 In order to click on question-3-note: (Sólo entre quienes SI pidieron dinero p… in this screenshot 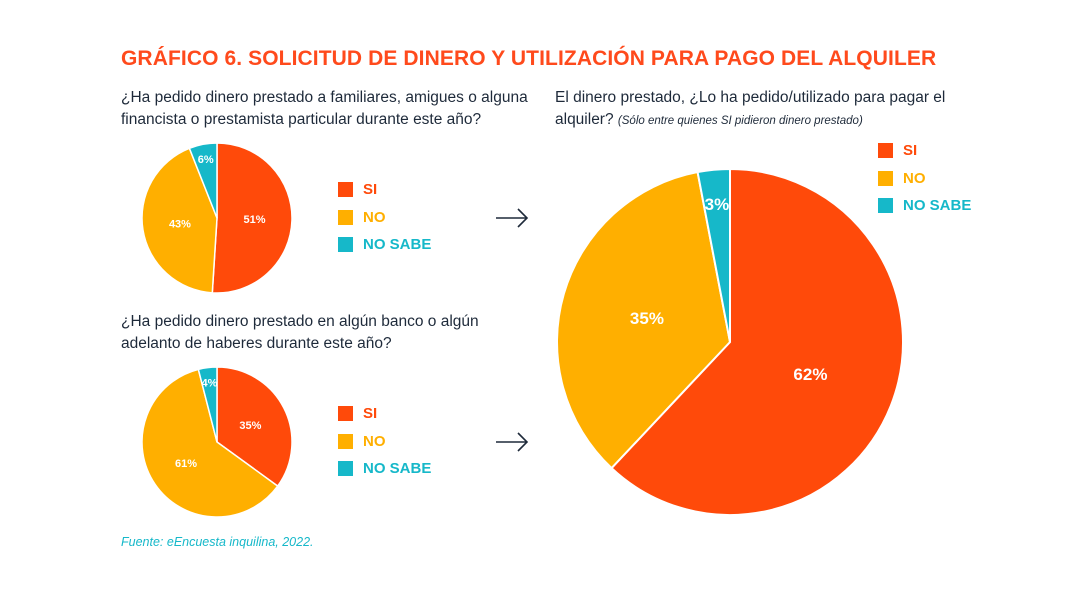, I will do `click(740, 121)`.